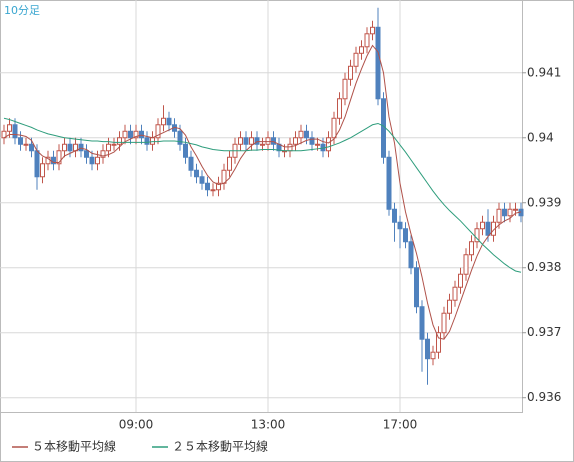 This screenshot has height=462, width=574. What do you see at coordinates (400, 425) in the screenshot?
I see `x-tick-label: 17:00` at bounding box center [400, 425].